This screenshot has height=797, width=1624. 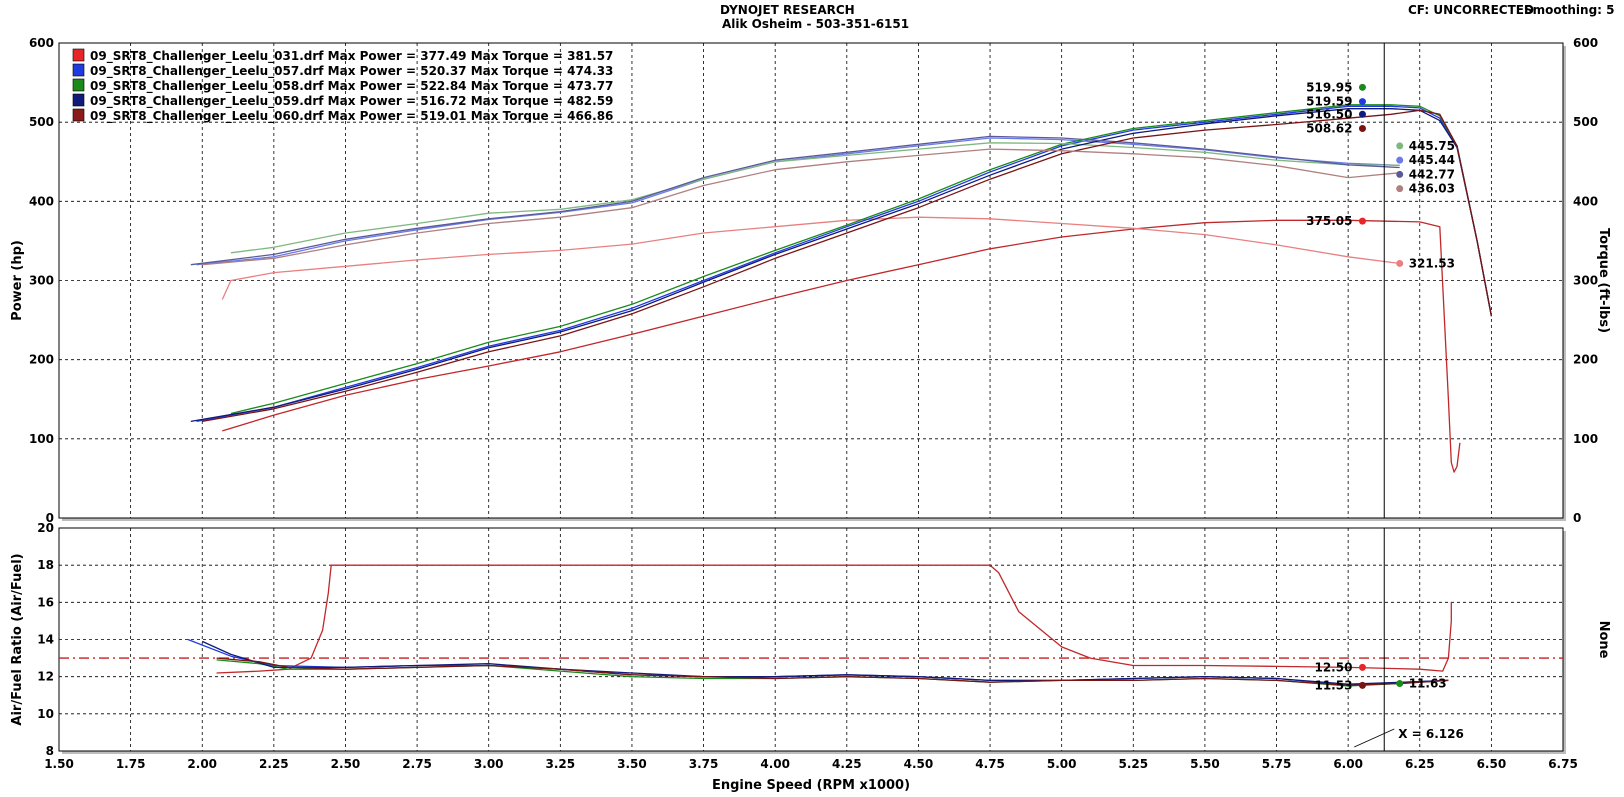 I want to click on series-line-058-torque, so click(x=815, y=198).